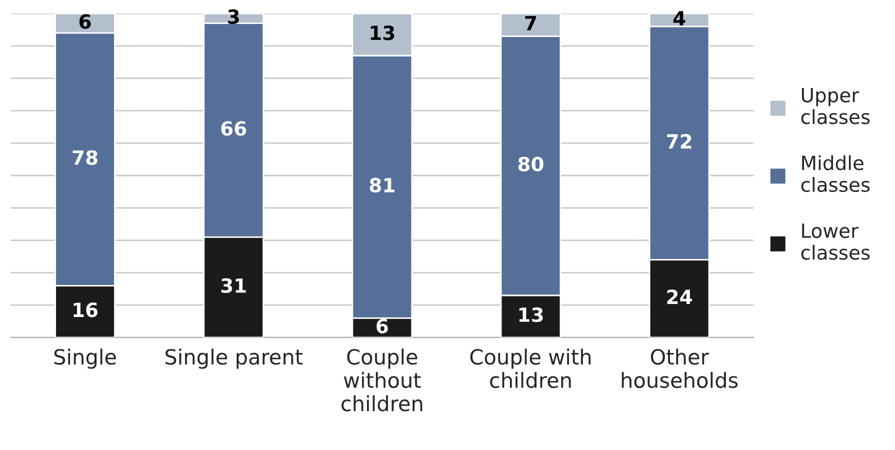 This screenshot has height=450, width=895. I want to click on legend-label: Middle classes, so click(835, 173).